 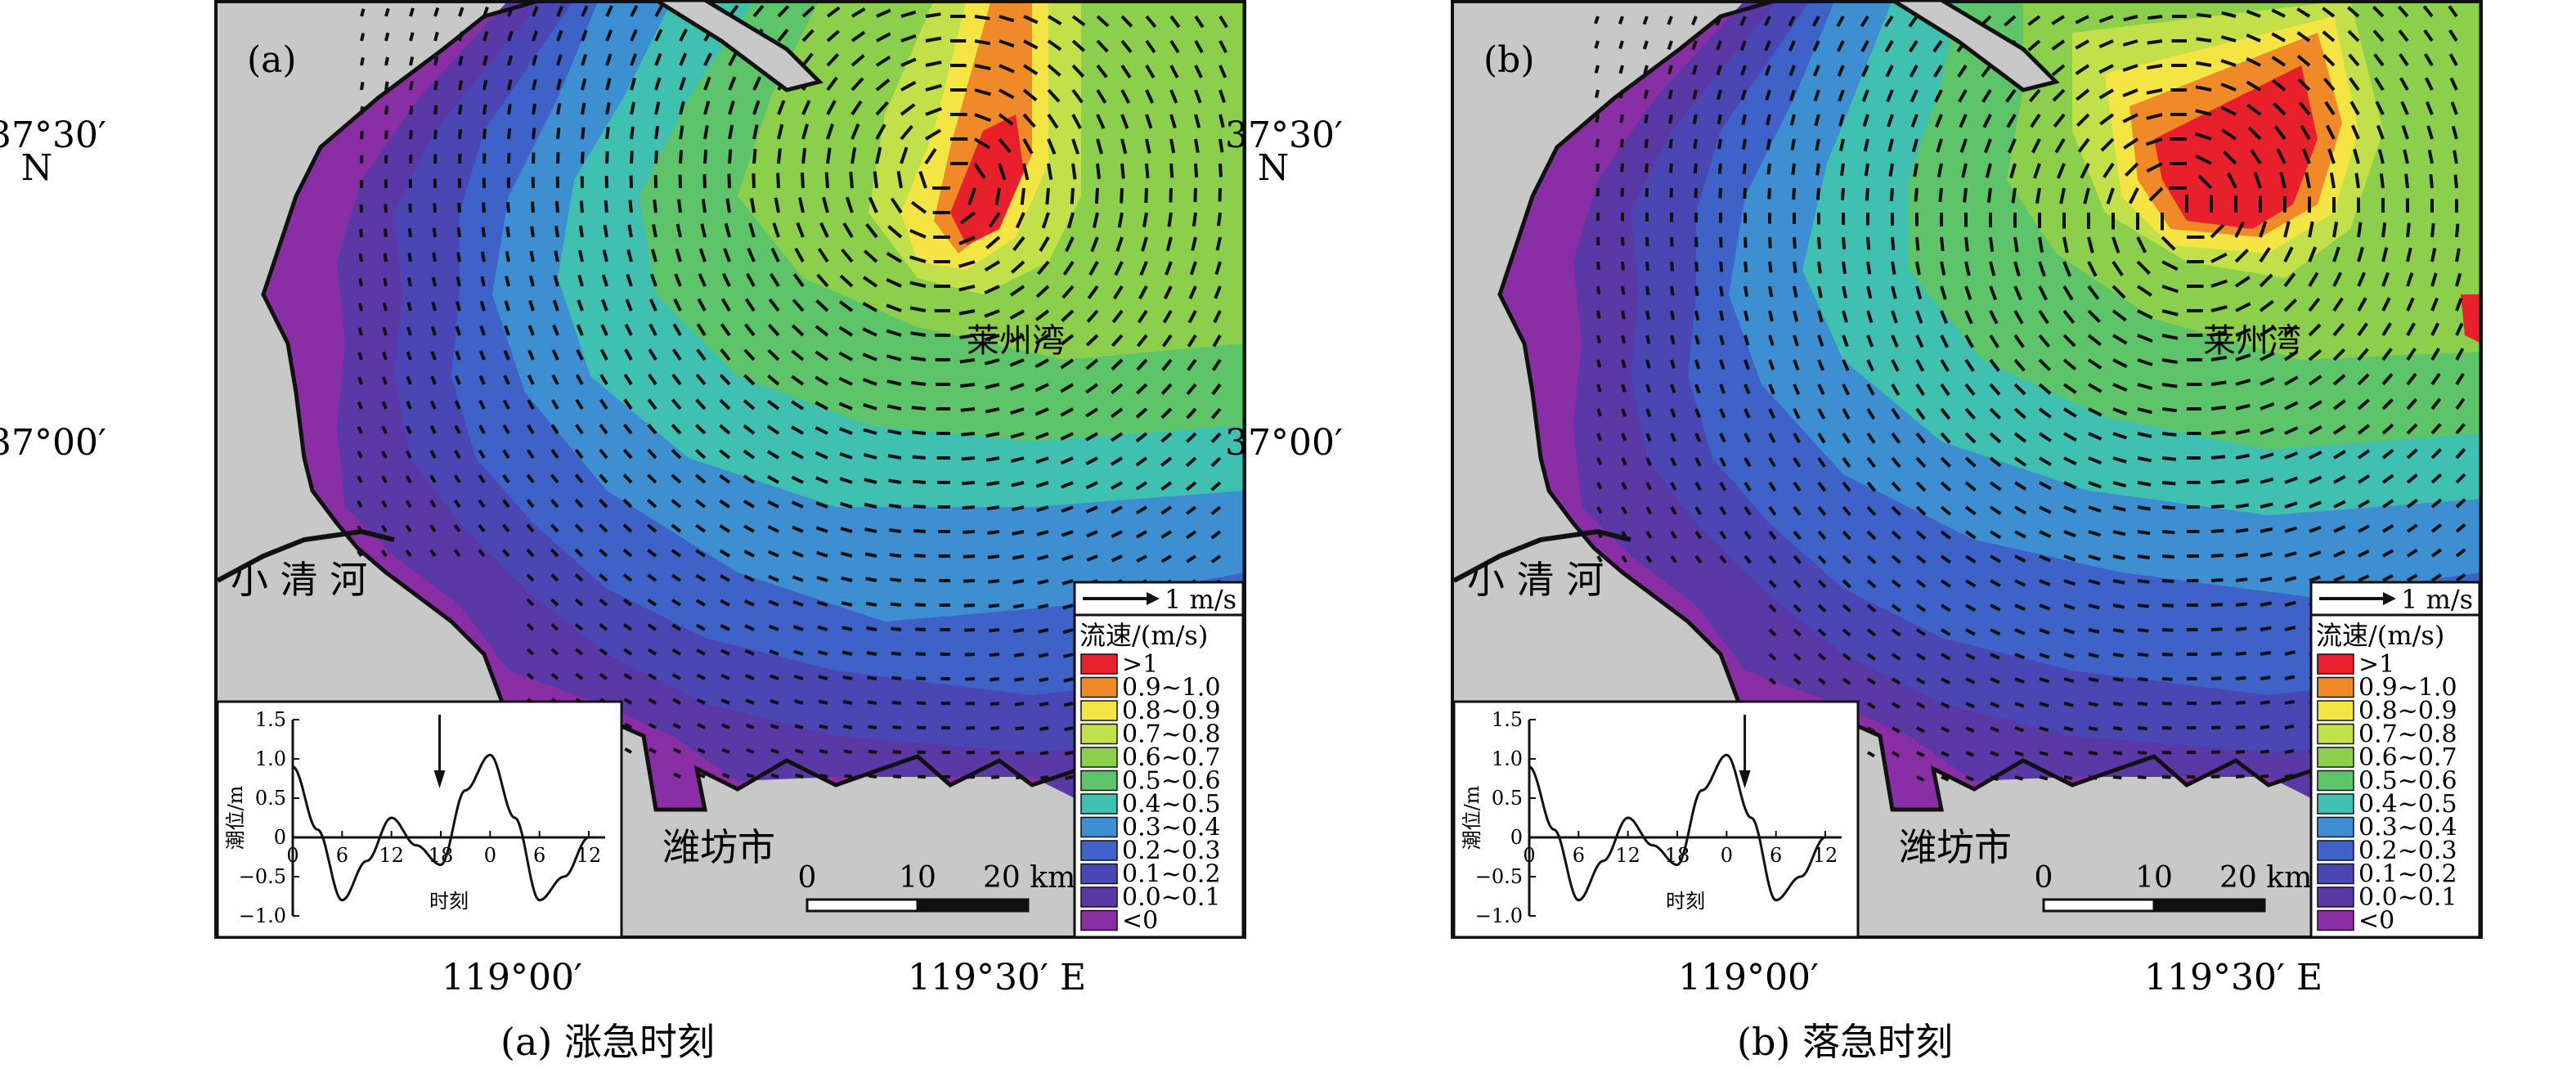 I want to click on lon-label-119-30: 119°30′ E, so click(x=2234, y=977).